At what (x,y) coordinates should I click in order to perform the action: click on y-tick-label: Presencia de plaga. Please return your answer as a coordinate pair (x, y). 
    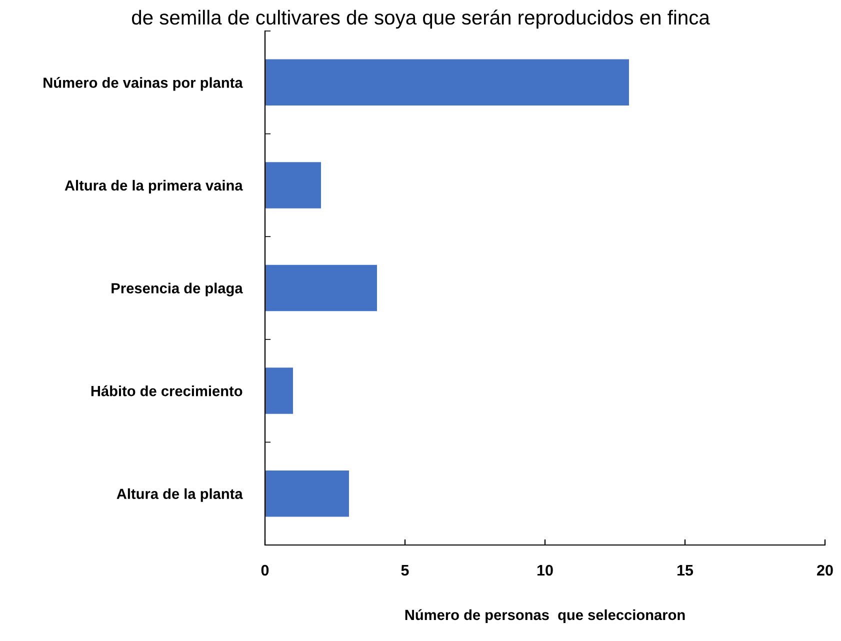
    Looking at the image, I should click on (177, 289).